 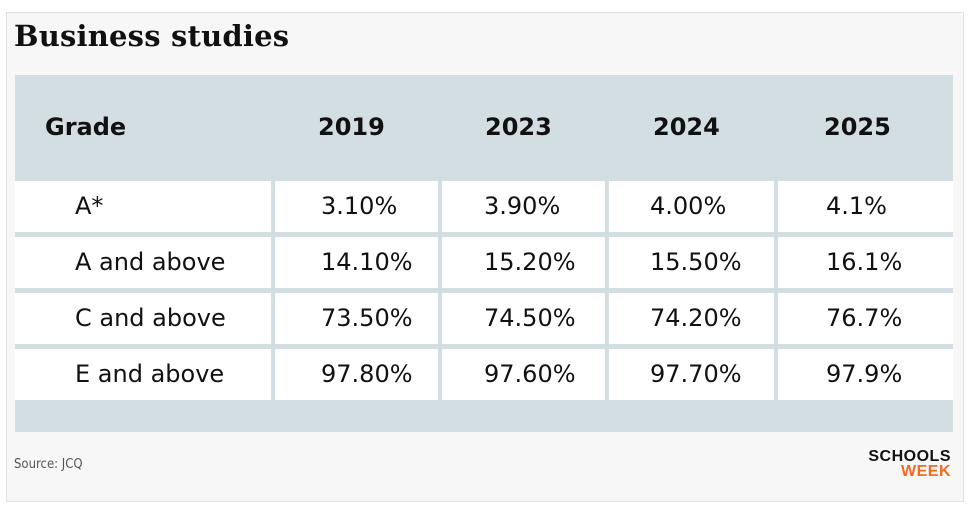 I want to click on source-note: Source: JCQ, so click(x=48, y=464).